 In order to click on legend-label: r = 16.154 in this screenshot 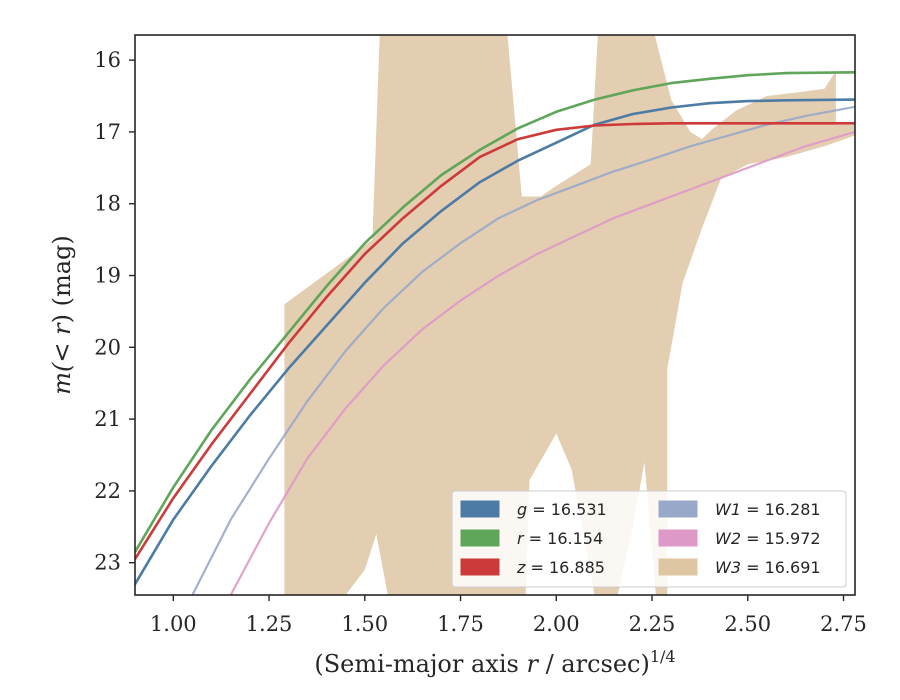, I will do `click(560, 538)`.